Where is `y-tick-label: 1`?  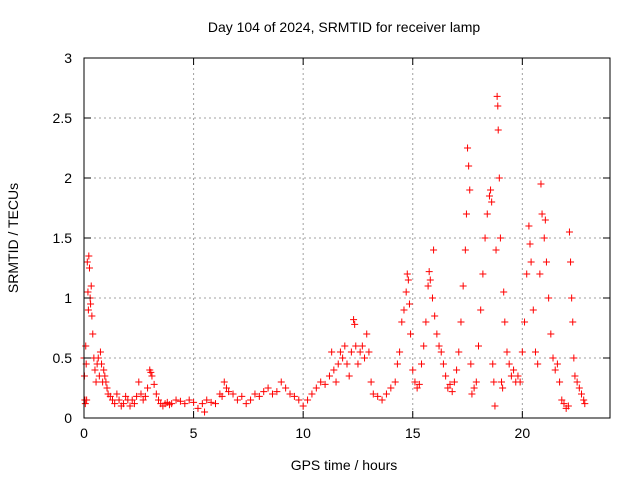
y-tick-label: 1 is located at coordinates (68, 298).